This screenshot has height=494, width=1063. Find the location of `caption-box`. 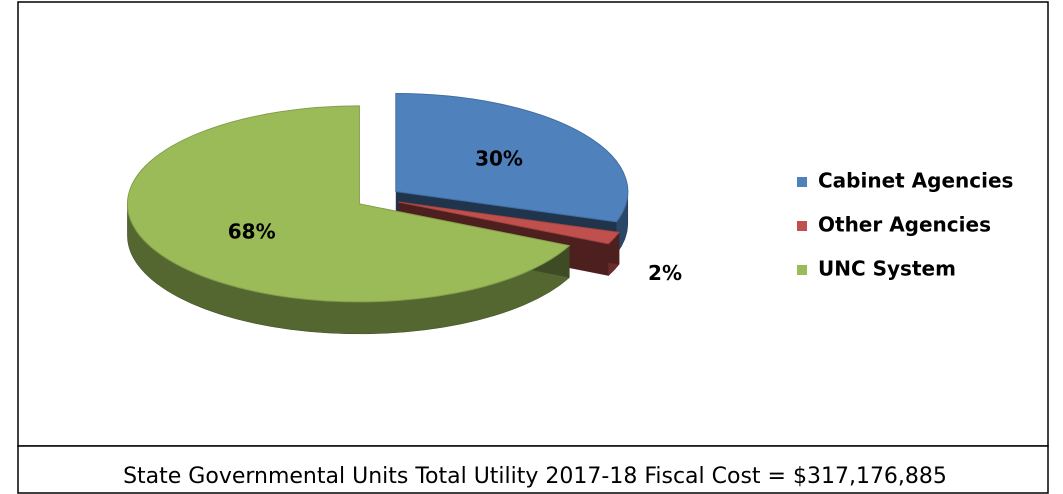

caption-box is located at coordinates (533, 469).